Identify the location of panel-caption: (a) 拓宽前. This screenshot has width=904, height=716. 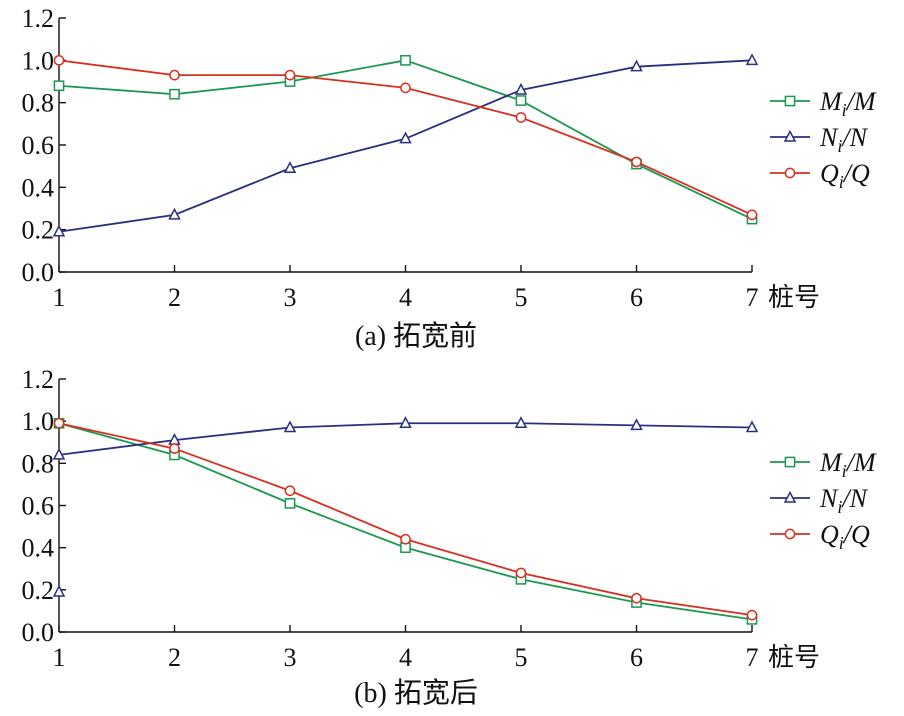
(416, 336).